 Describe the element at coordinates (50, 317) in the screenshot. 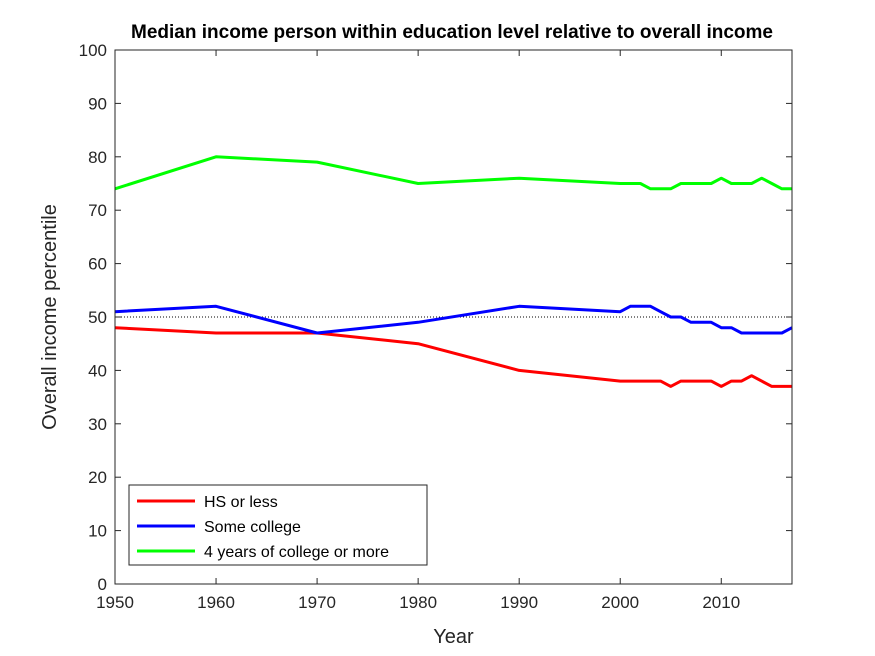

I see `y-axis-label: Overall income percentile` at that location.